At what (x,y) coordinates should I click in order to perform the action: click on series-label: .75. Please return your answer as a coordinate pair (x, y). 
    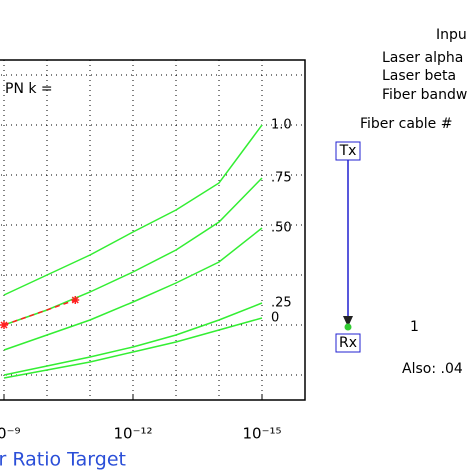
    Looking at the image, I should click on (281, 178).